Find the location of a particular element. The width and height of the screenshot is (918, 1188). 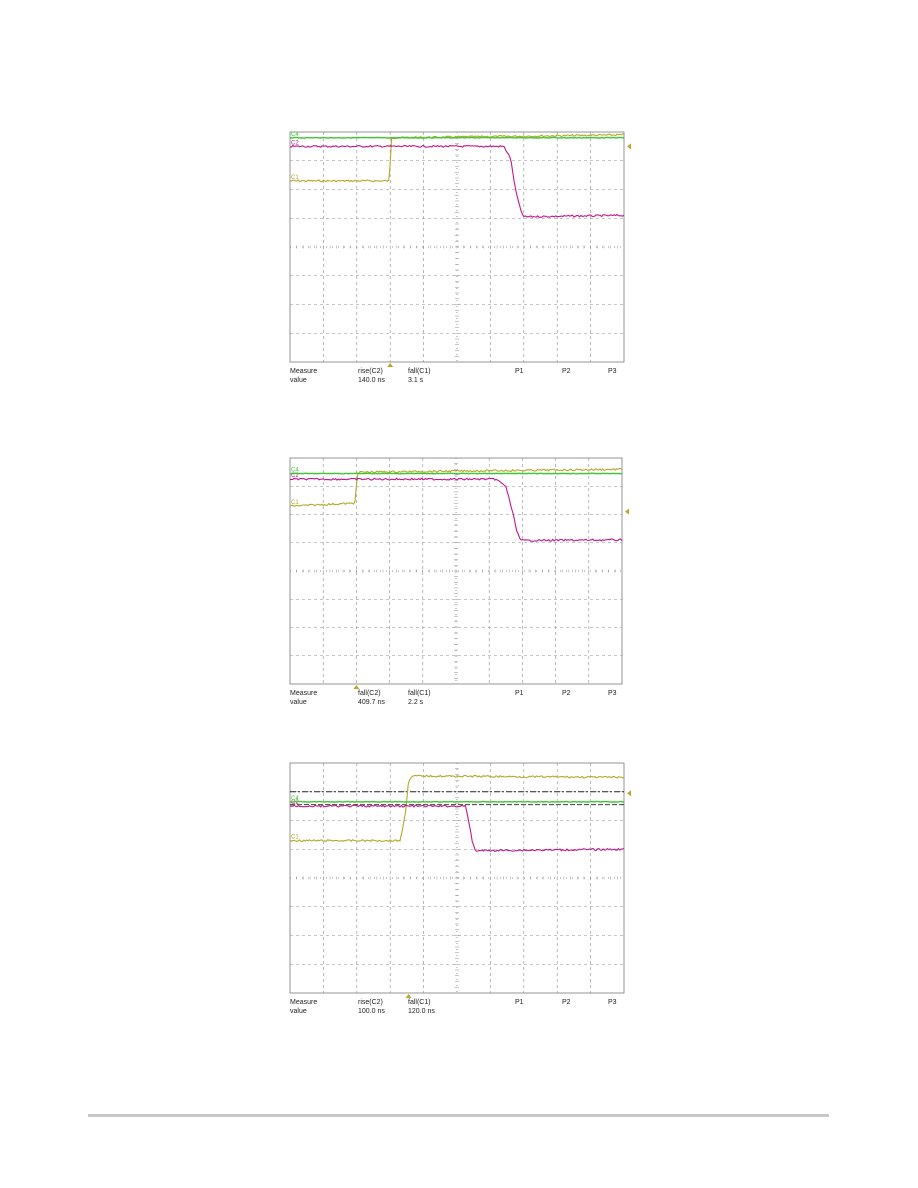

measure-value-cell: 3.1 s is located at coordinates (416, 380).